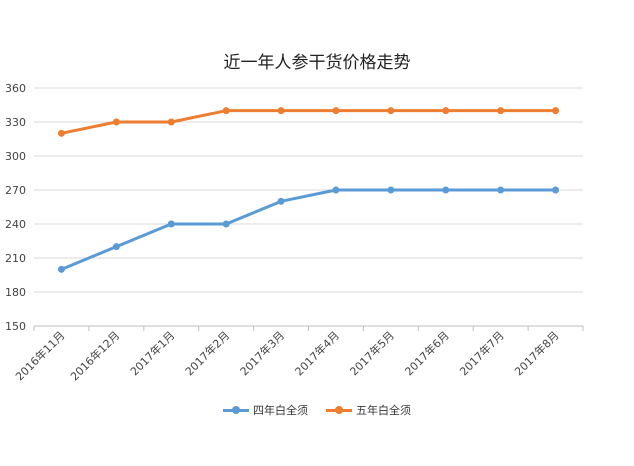 The image size is (634, 466). Describe the element at coordinates (372, 353) in the screenshot. I see `x-tick-label: 2017年5月` at that location.